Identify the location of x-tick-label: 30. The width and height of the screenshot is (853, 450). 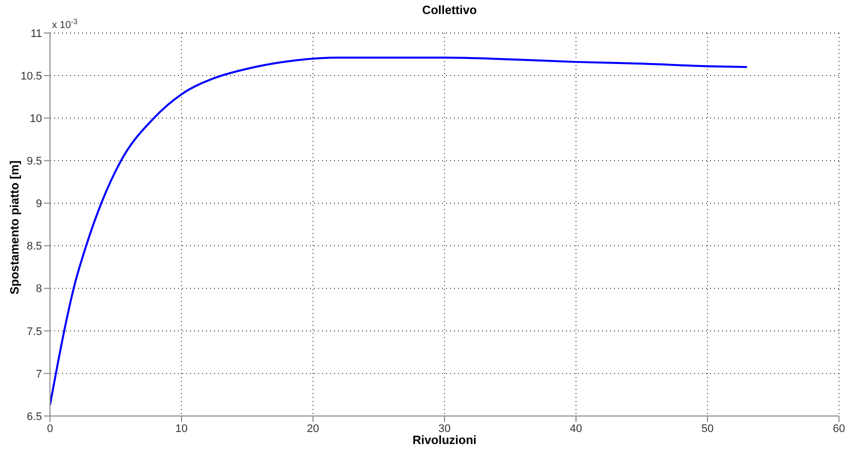
(444, 428).